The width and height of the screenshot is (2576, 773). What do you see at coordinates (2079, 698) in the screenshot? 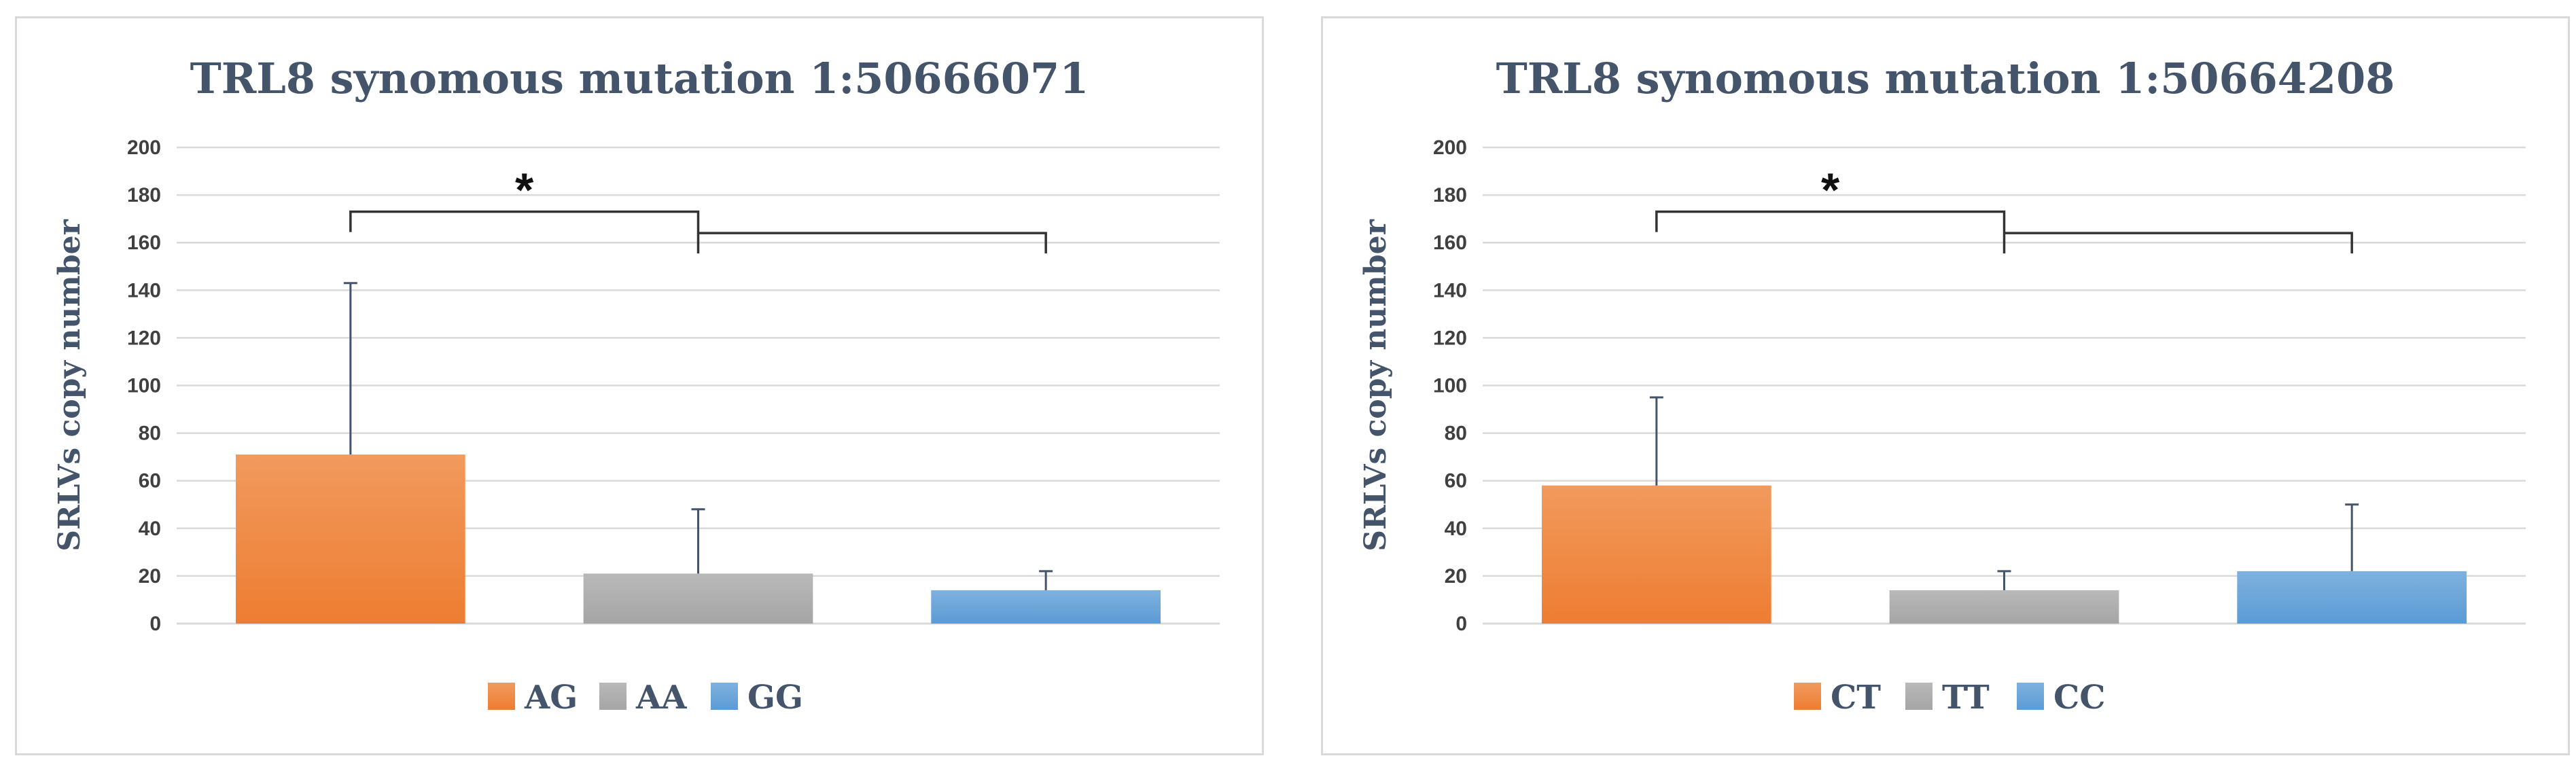
I see `legend-label: CC` at bounding box center [2079, 698].